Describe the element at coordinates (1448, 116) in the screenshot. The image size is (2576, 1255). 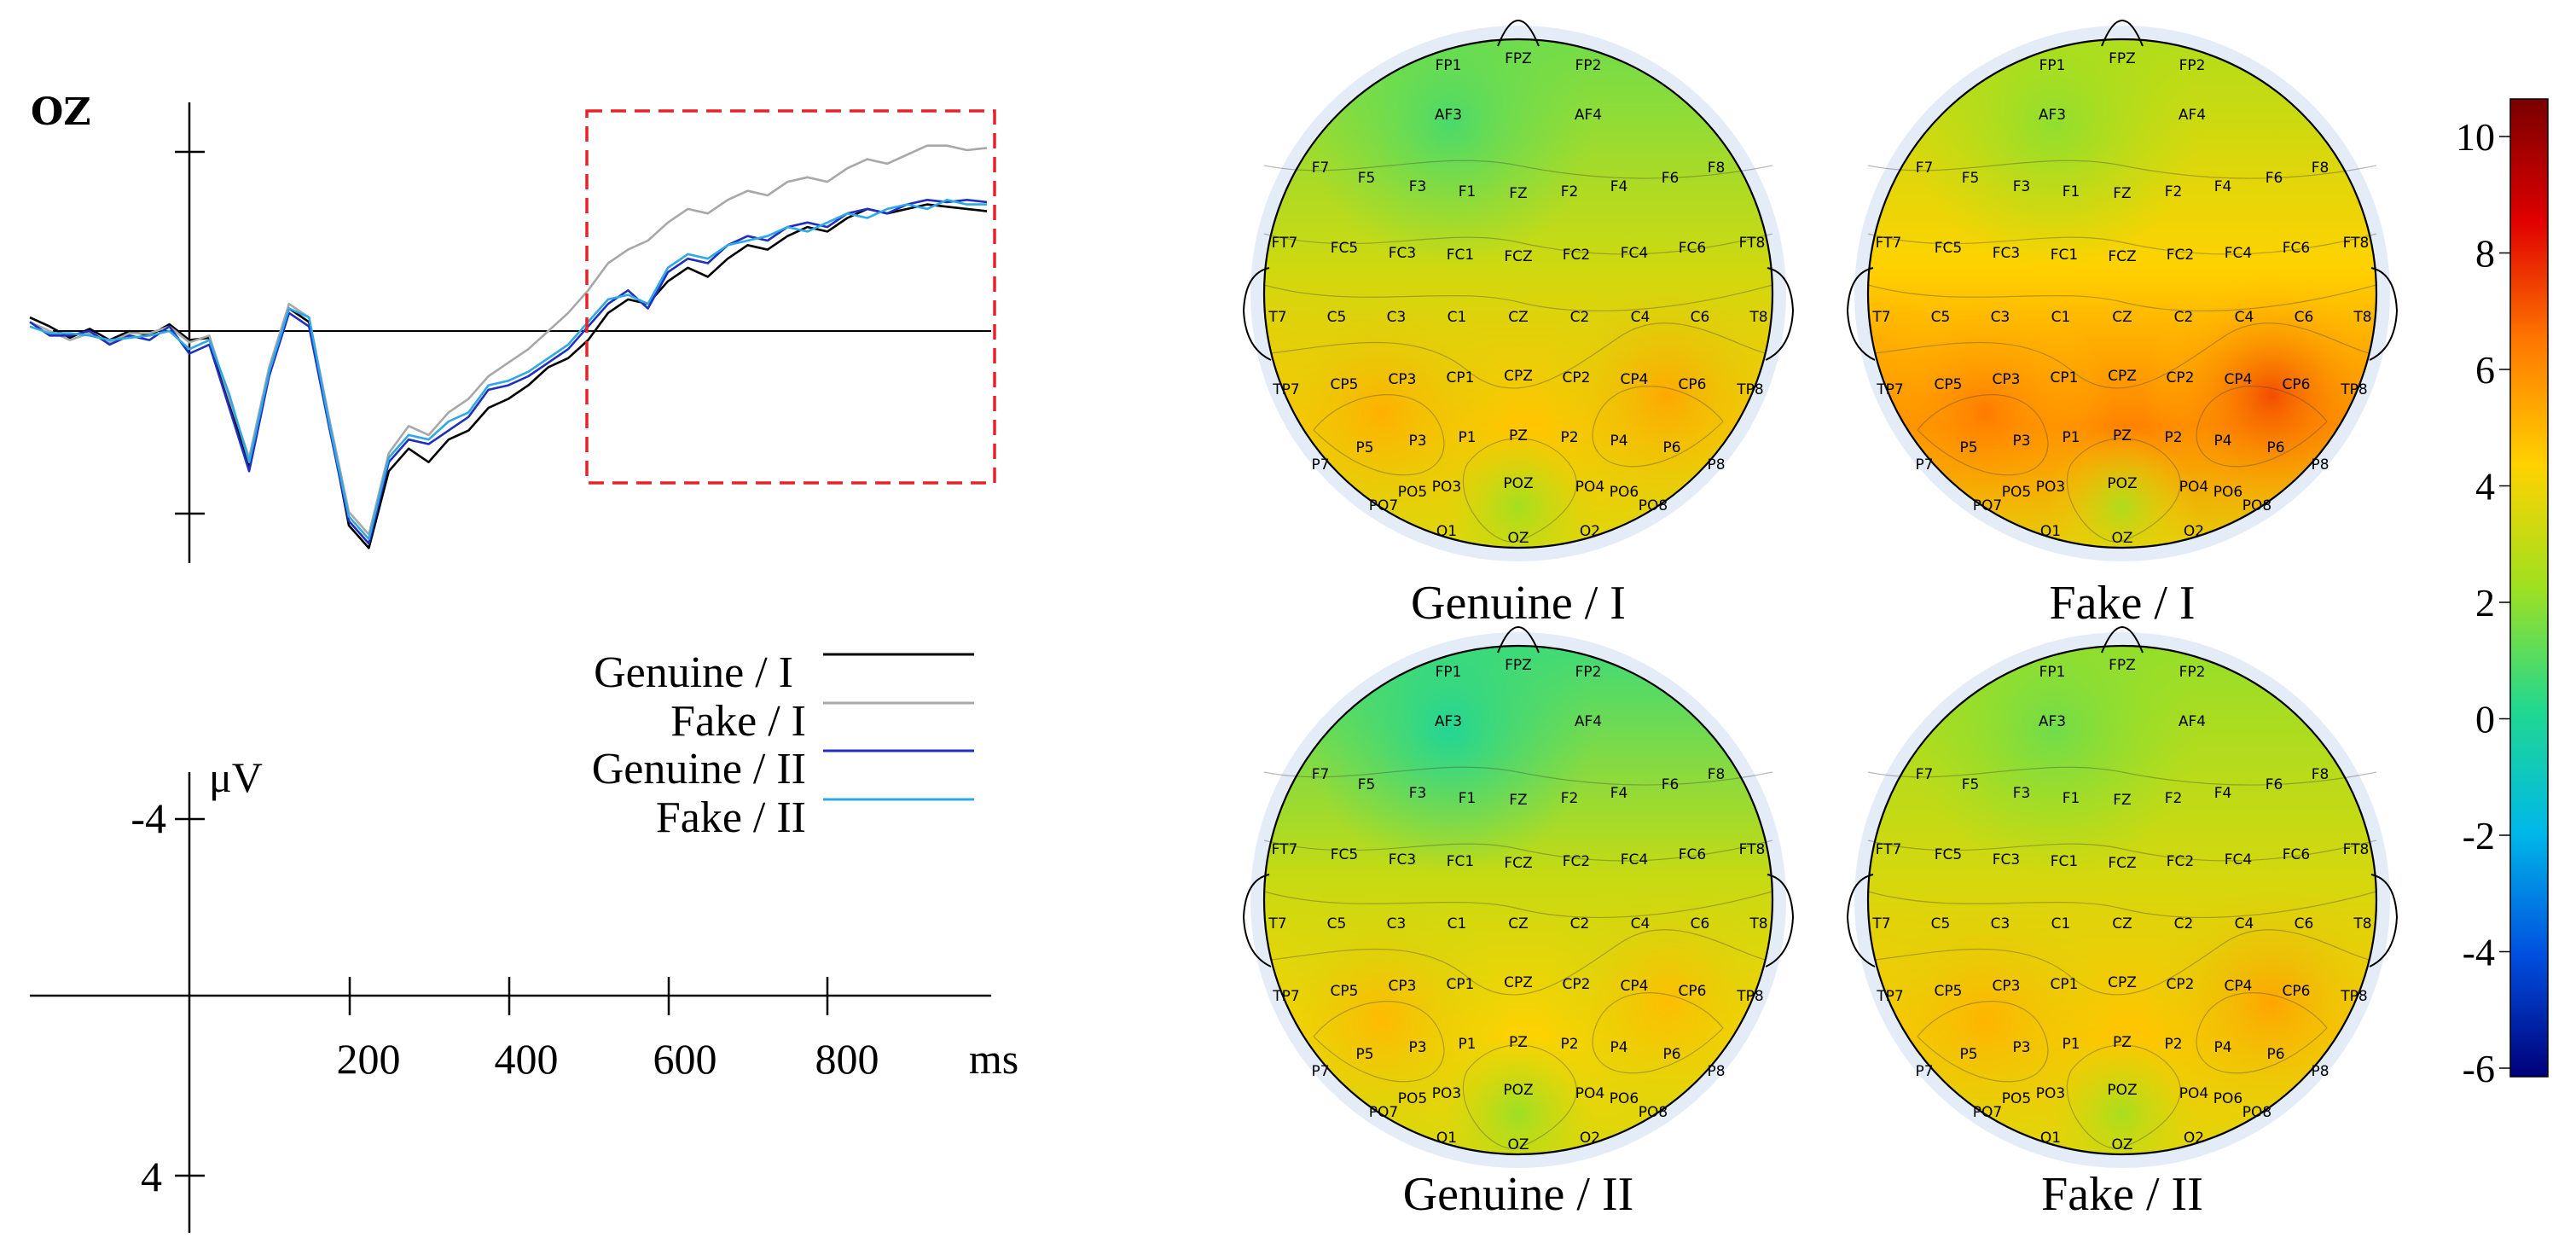
I see `electrode-label: AF3` at that location.